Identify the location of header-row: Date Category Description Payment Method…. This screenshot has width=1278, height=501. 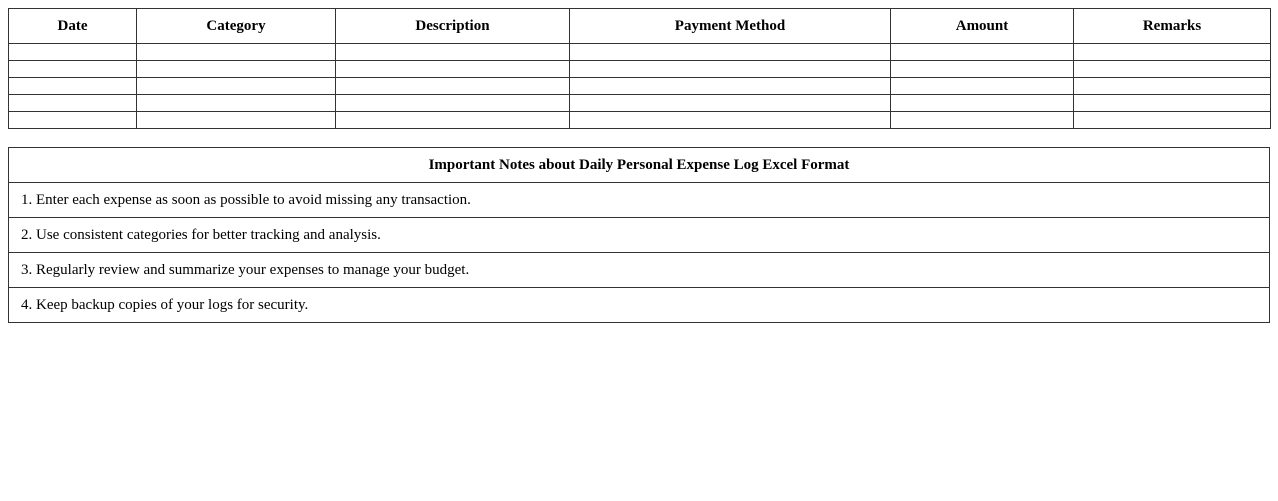
(639, 26).